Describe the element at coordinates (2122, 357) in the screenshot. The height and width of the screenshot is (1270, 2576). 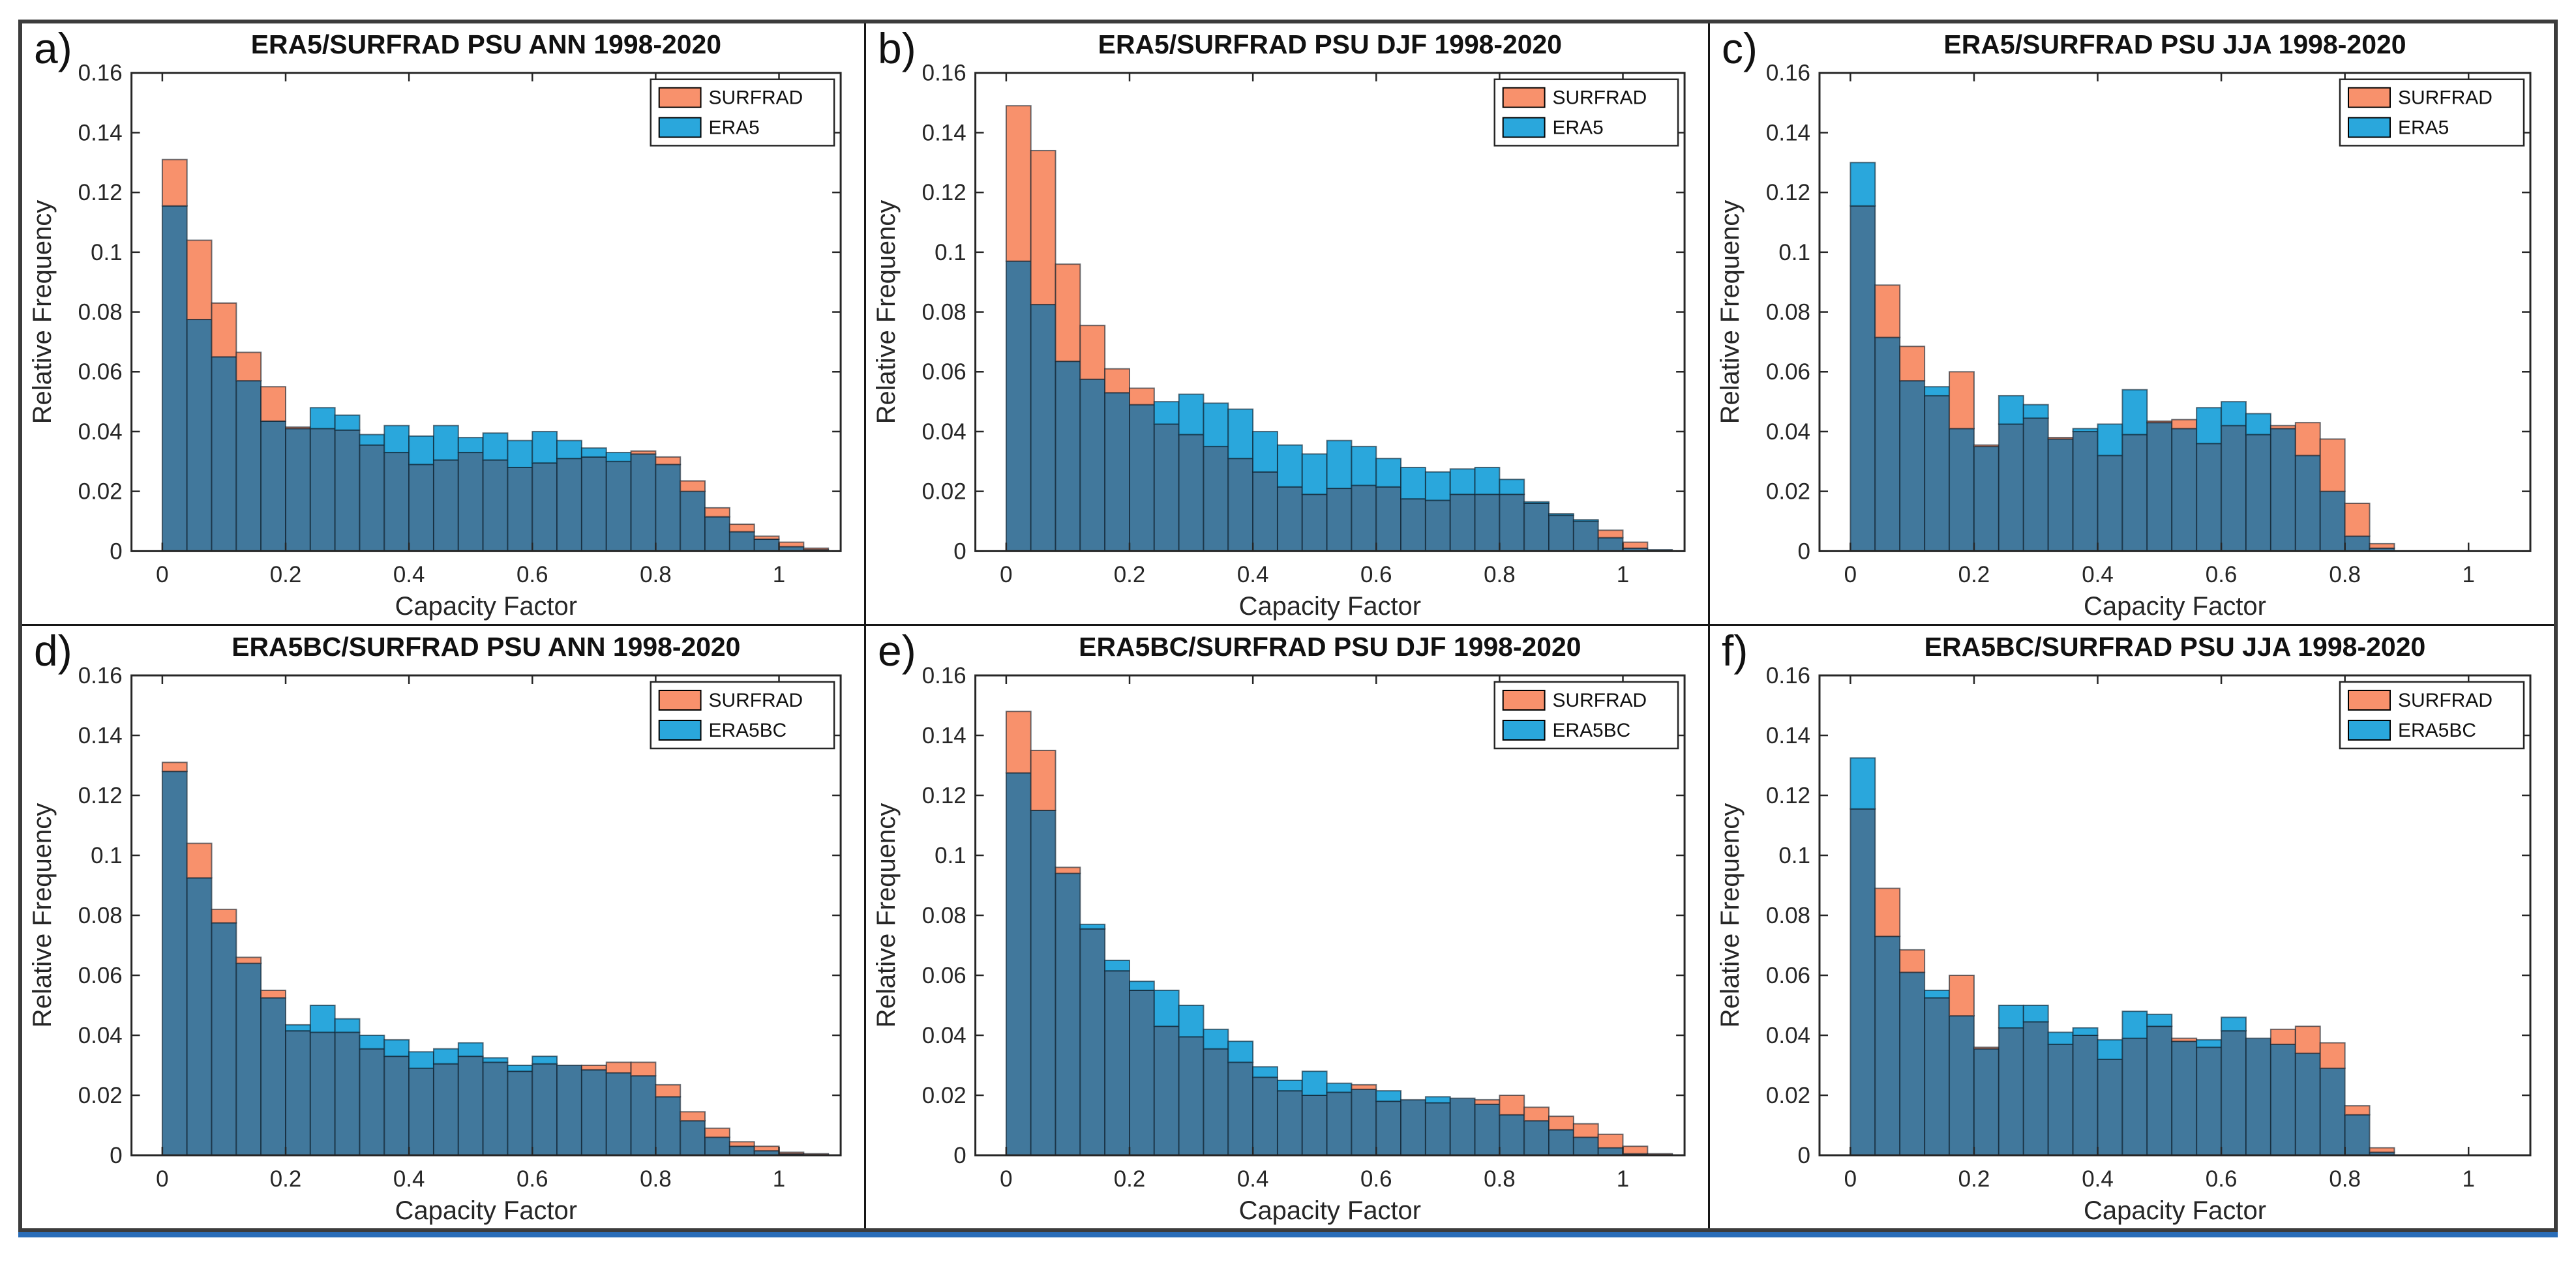
I see `bars` at that location.